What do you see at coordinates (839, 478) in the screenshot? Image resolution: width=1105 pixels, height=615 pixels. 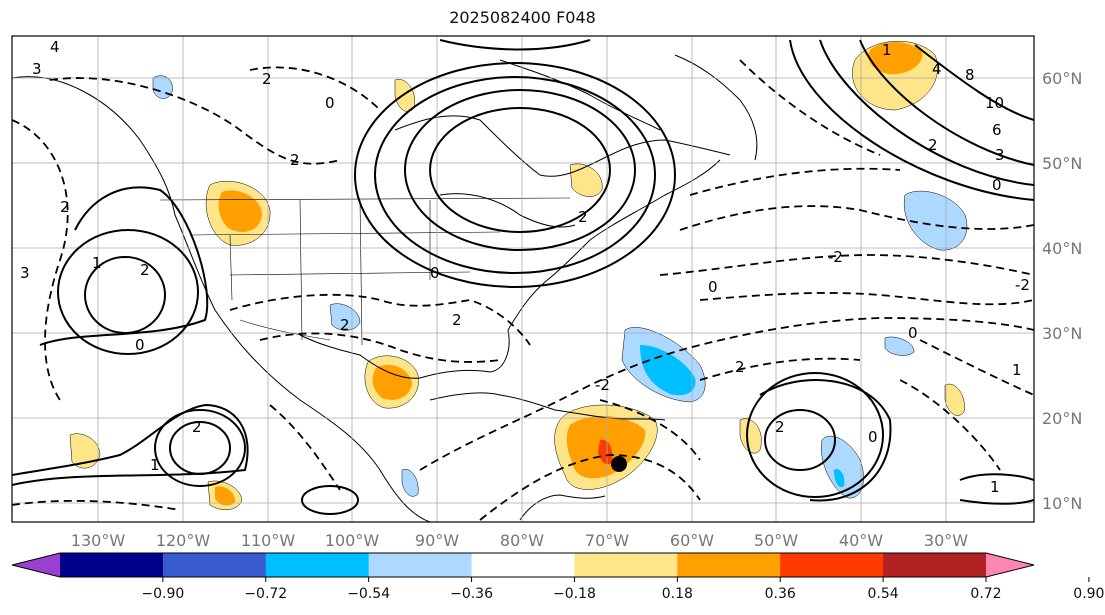 I see `shade-cyan-tropical` at bounding box center [839, 478].